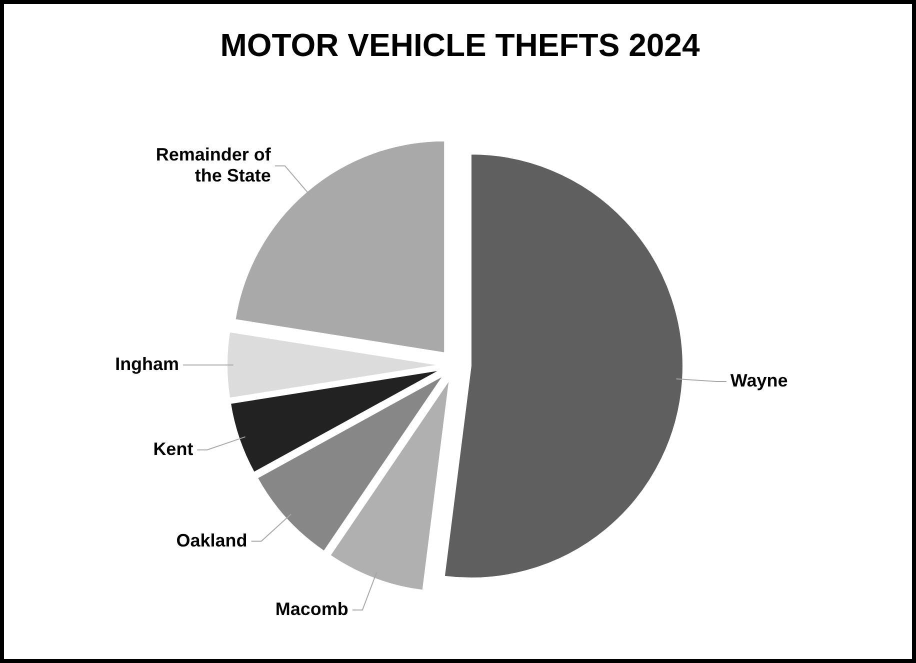  Describe the element at coordinates (212, 540) in the screenshot. I see `slice-label: Oakland` at that location.